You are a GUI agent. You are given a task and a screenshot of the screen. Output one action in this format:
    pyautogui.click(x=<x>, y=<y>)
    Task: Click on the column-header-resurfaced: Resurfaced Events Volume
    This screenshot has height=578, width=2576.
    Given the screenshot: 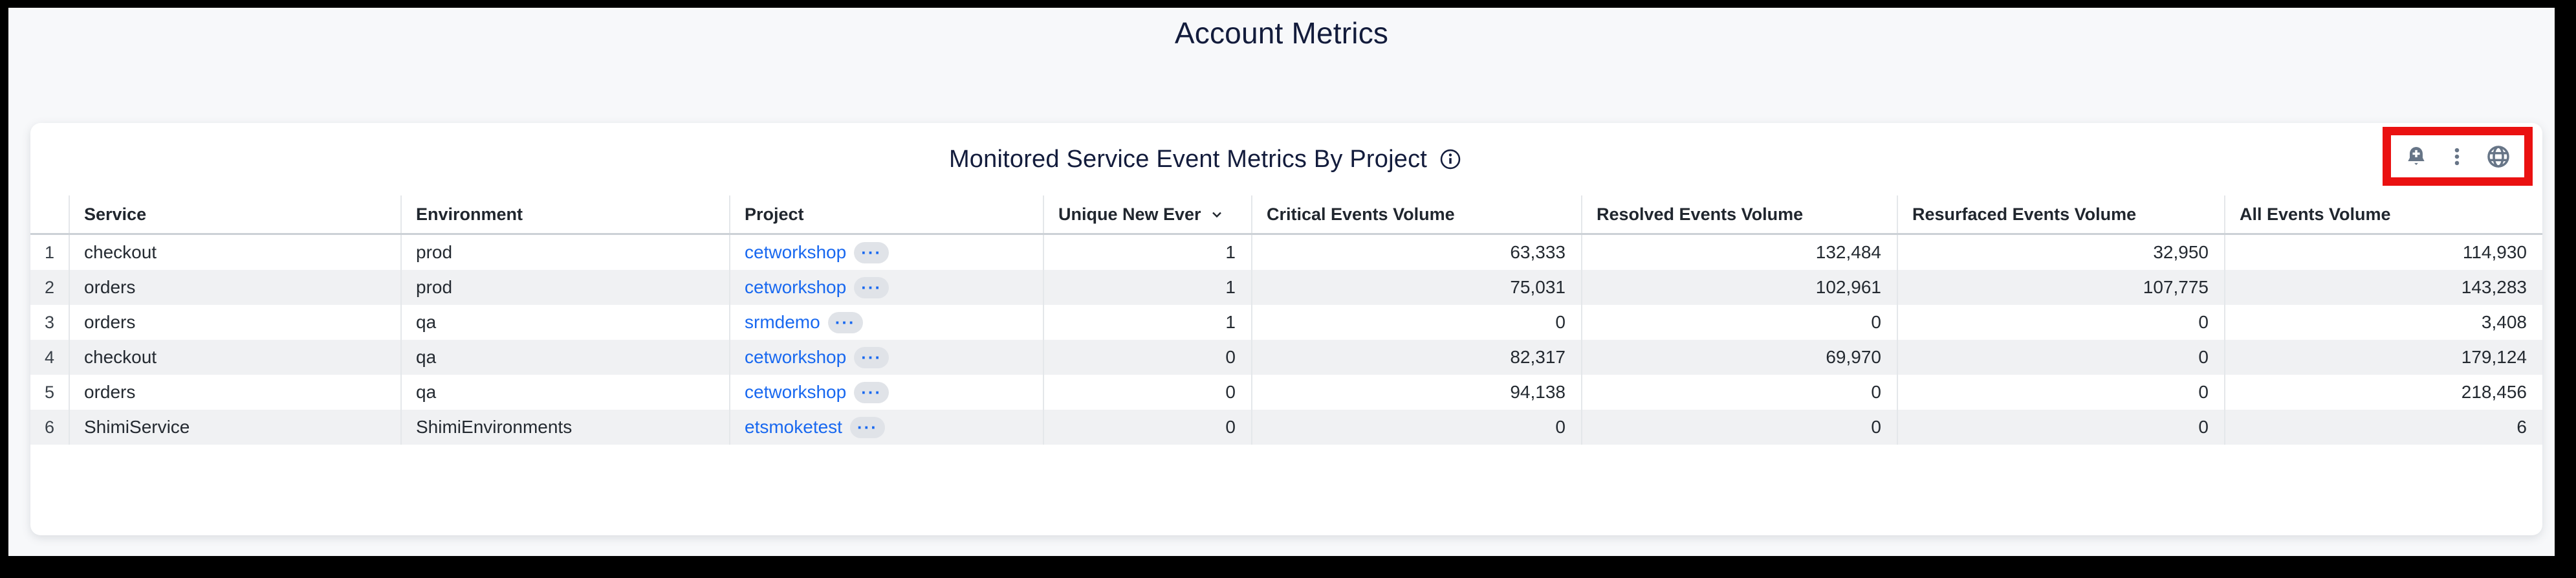 What is the action you would take?
    pyautogui.click(x=2060, y=214)
    